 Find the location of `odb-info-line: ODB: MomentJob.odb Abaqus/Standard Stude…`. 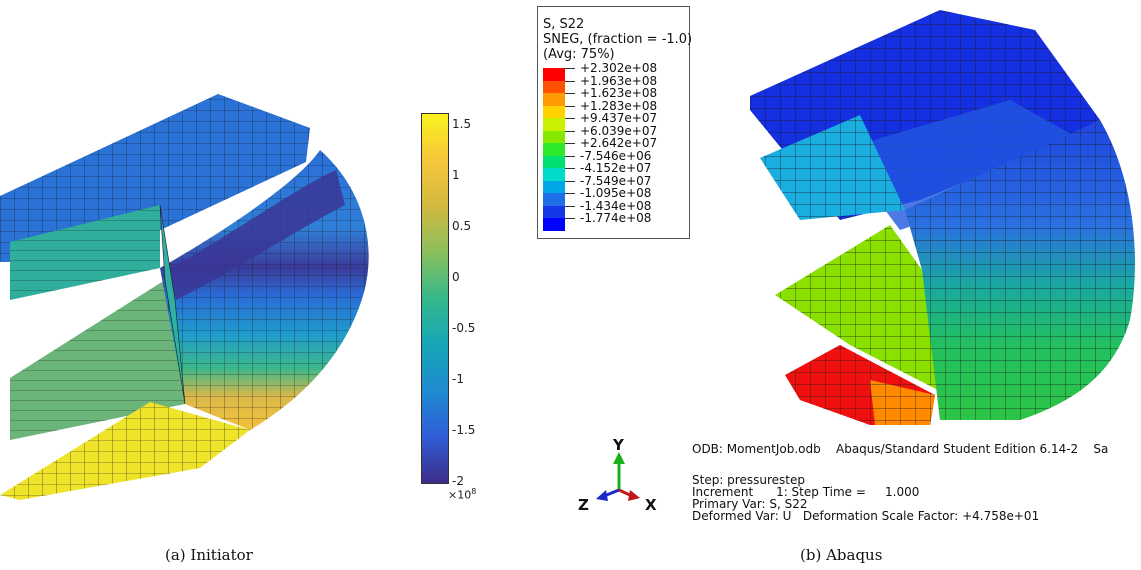

odb-info-line: ODB: MomentJob.odb Abaqus/Standard Stude… is located at coordinates (900, 449).